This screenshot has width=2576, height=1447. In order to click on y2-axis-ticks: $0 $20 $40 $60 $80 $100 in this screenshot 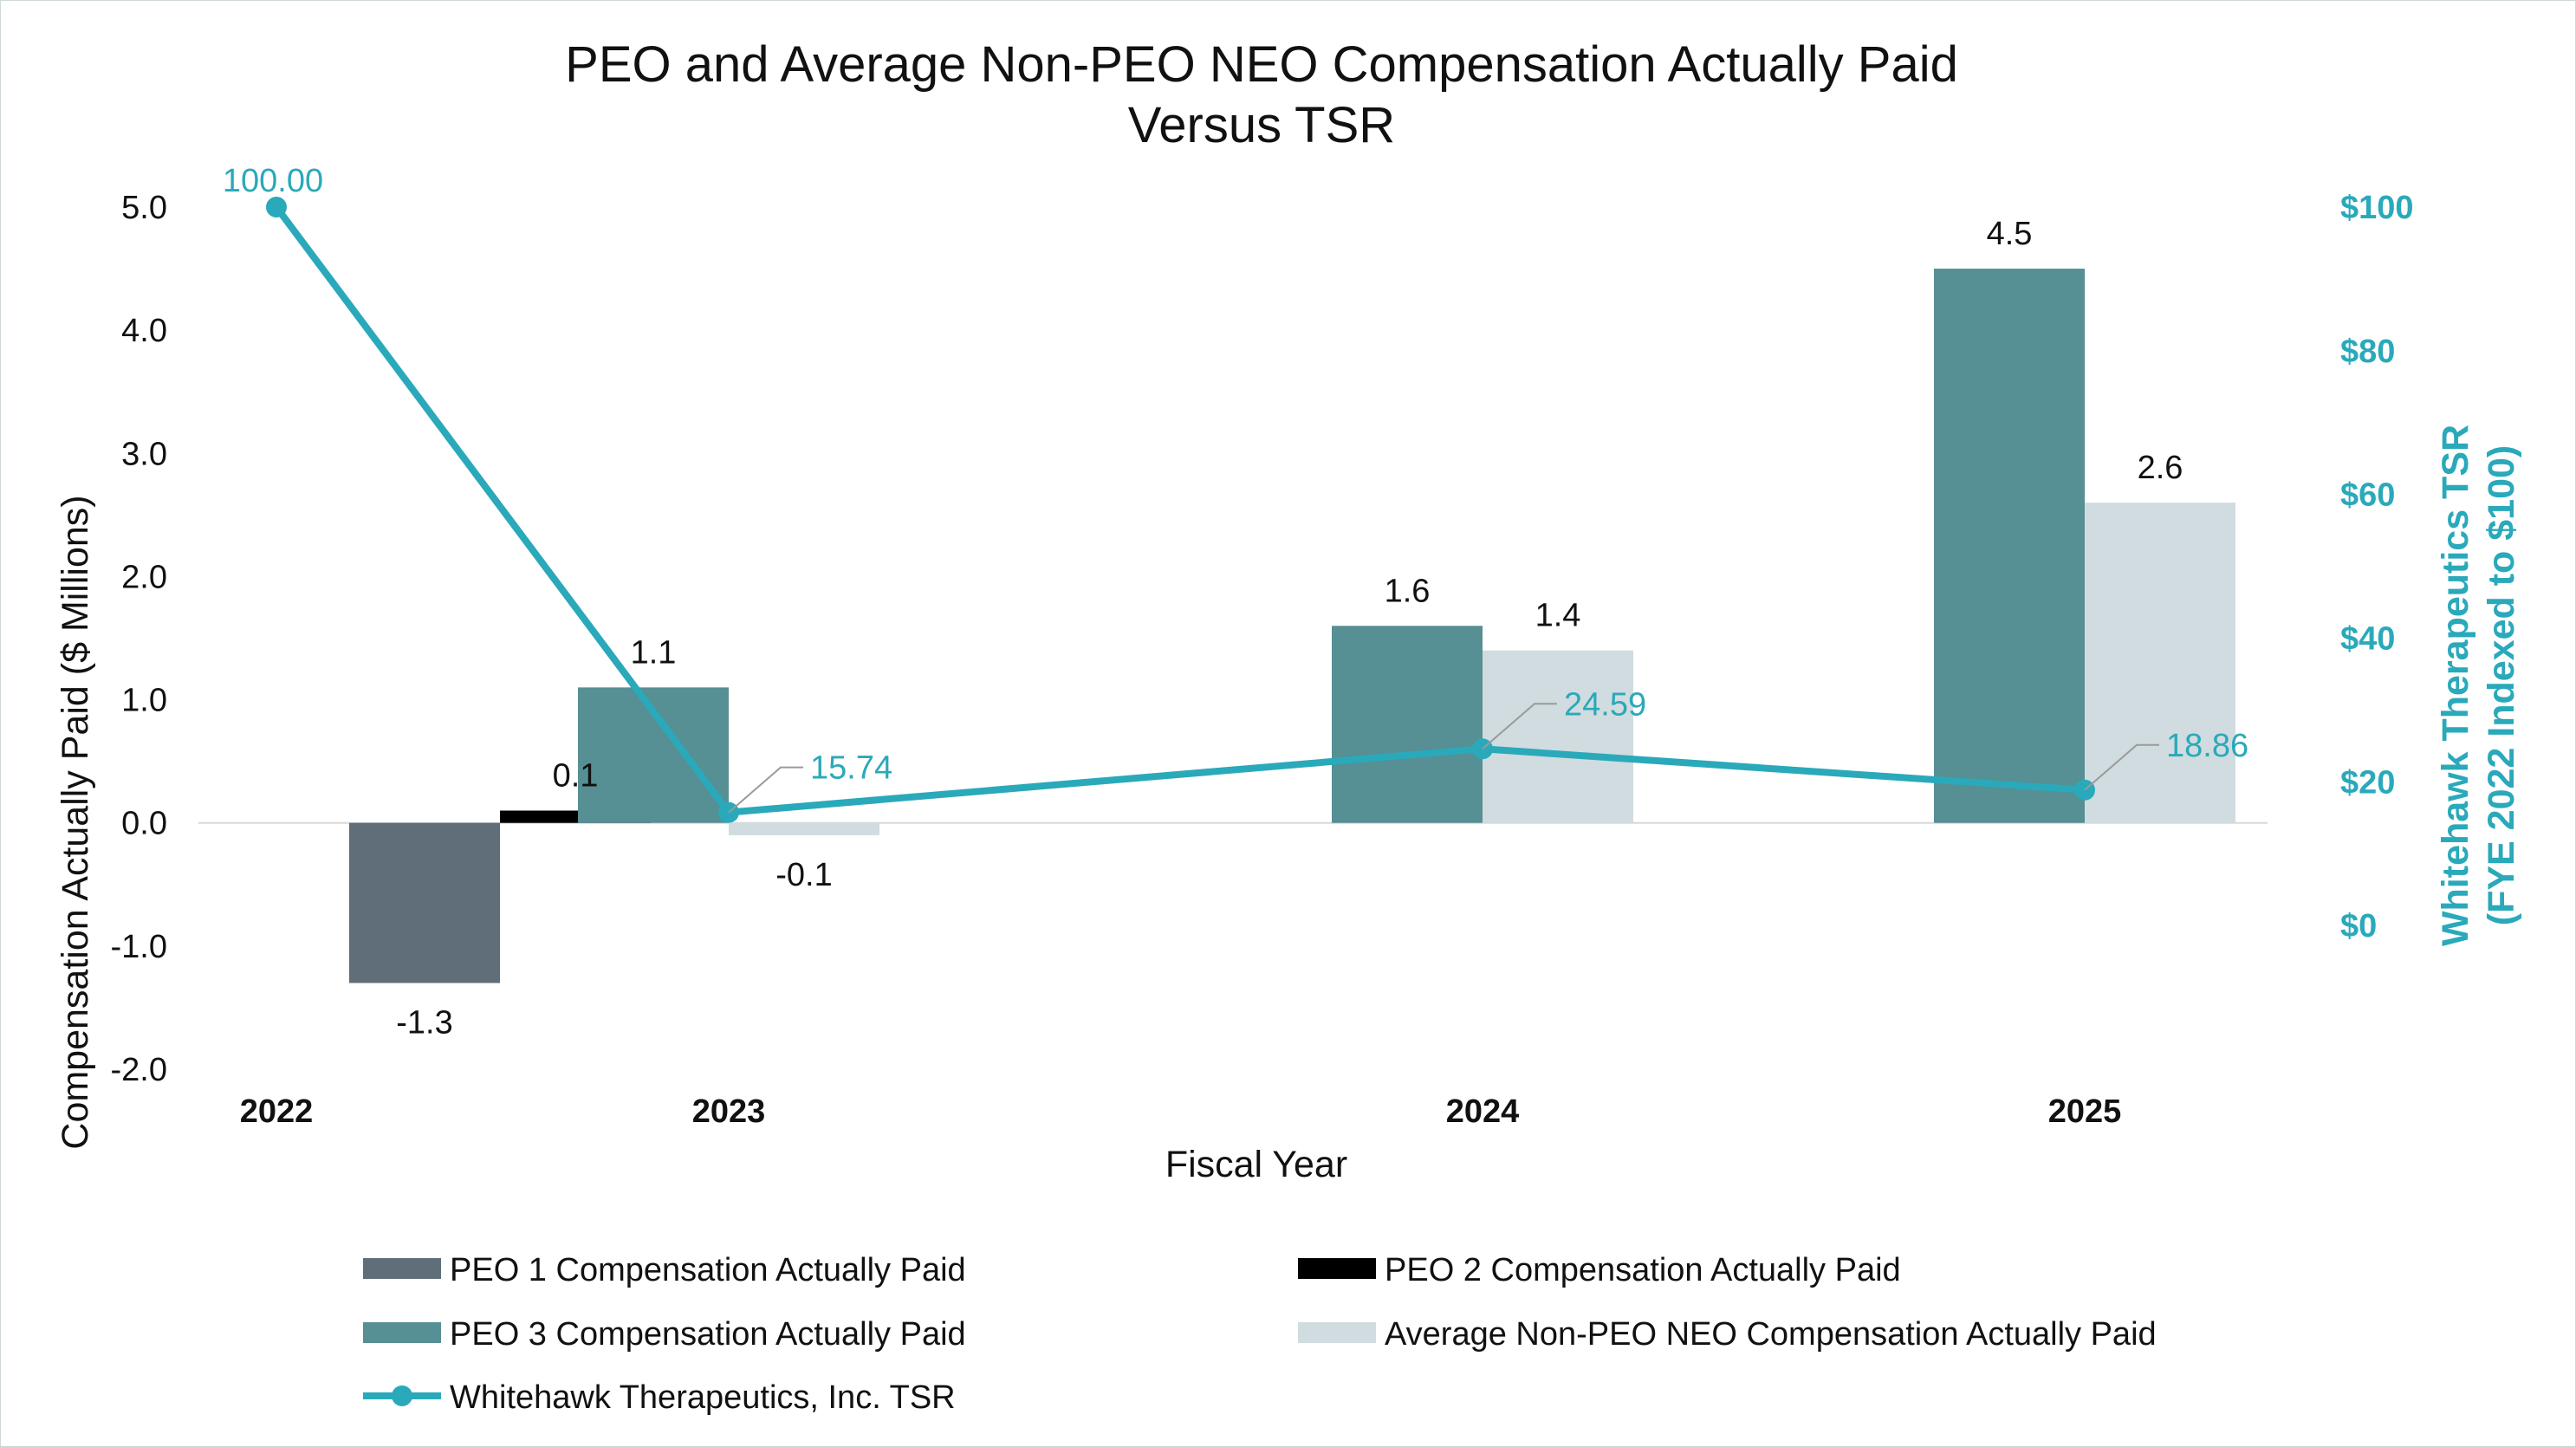, I will do `click(2377, 567)`.